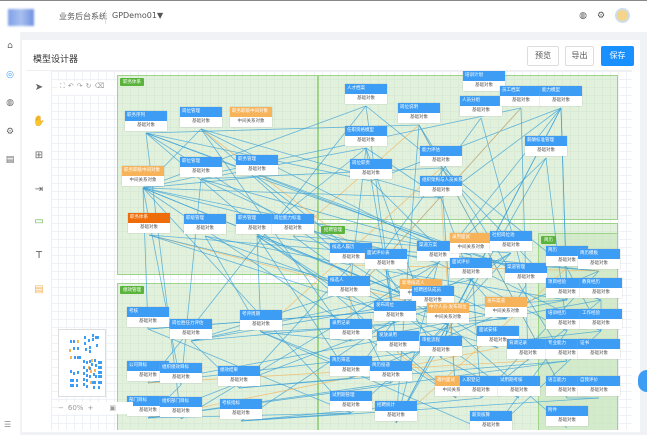  What do you see at coordinates (62, 86) in the screenshot?
I see `fit-icon: ⛶` at bounding box center [62, 86].